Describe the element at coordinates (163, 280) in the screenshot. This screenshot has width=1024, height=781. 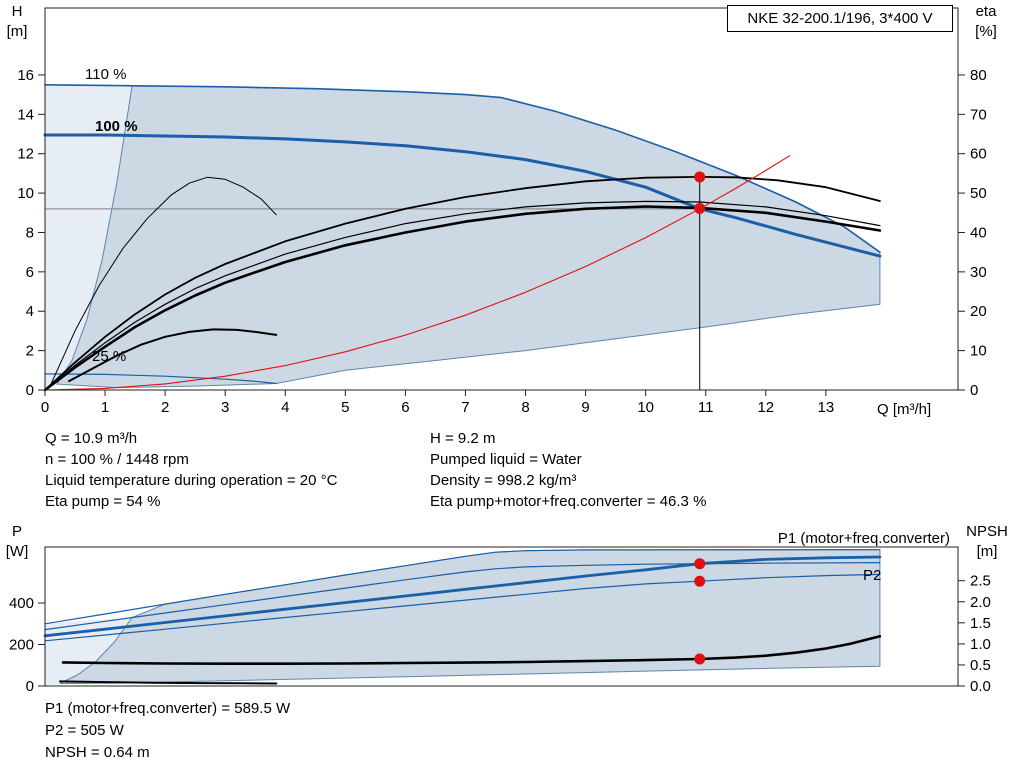
I see `eta-pump-curve-25-percent` at that location.